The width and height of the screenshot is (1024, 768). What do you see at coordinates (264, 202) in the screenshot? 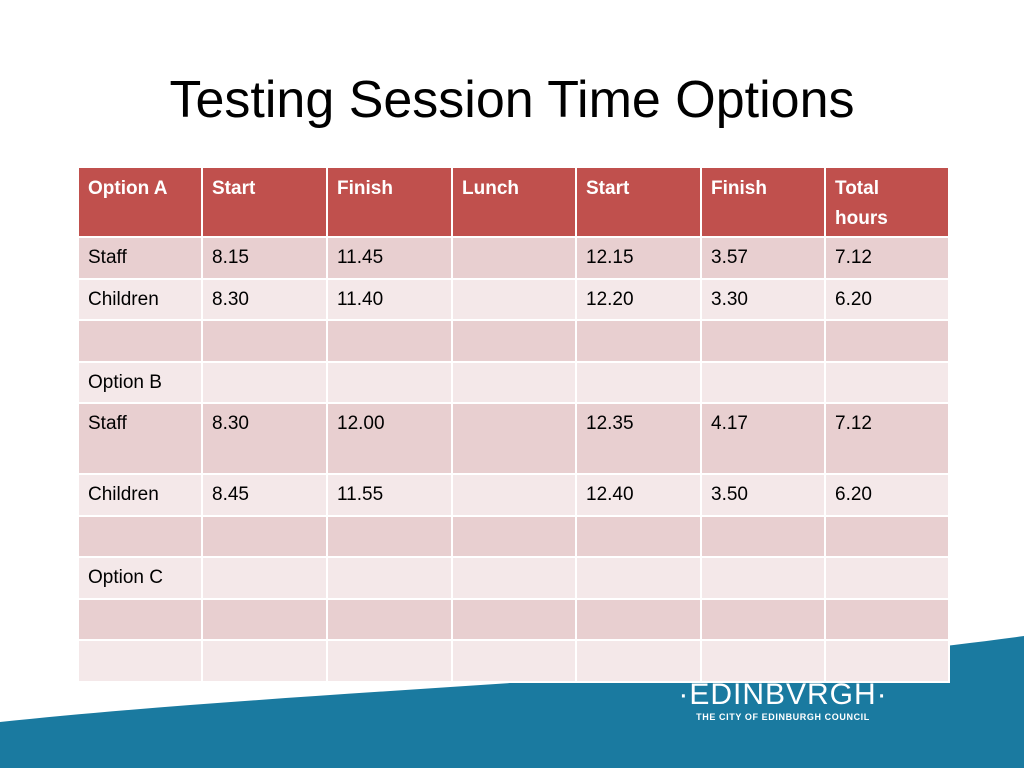
I see `header-start: Start` at bounding box center [264, 202].